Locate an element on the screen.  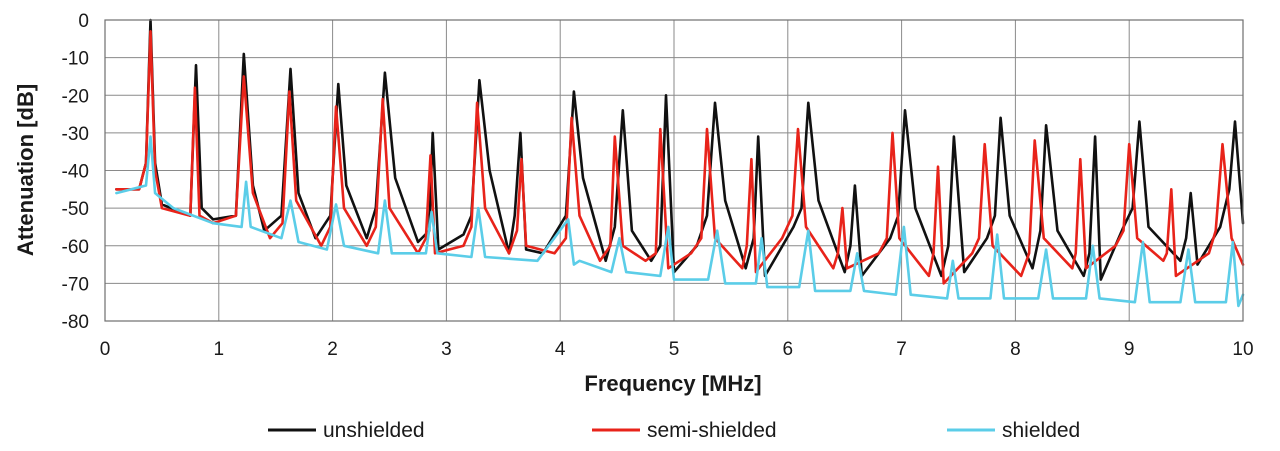
y-tick-label-7: -70 is located at coordinates (75, 284).